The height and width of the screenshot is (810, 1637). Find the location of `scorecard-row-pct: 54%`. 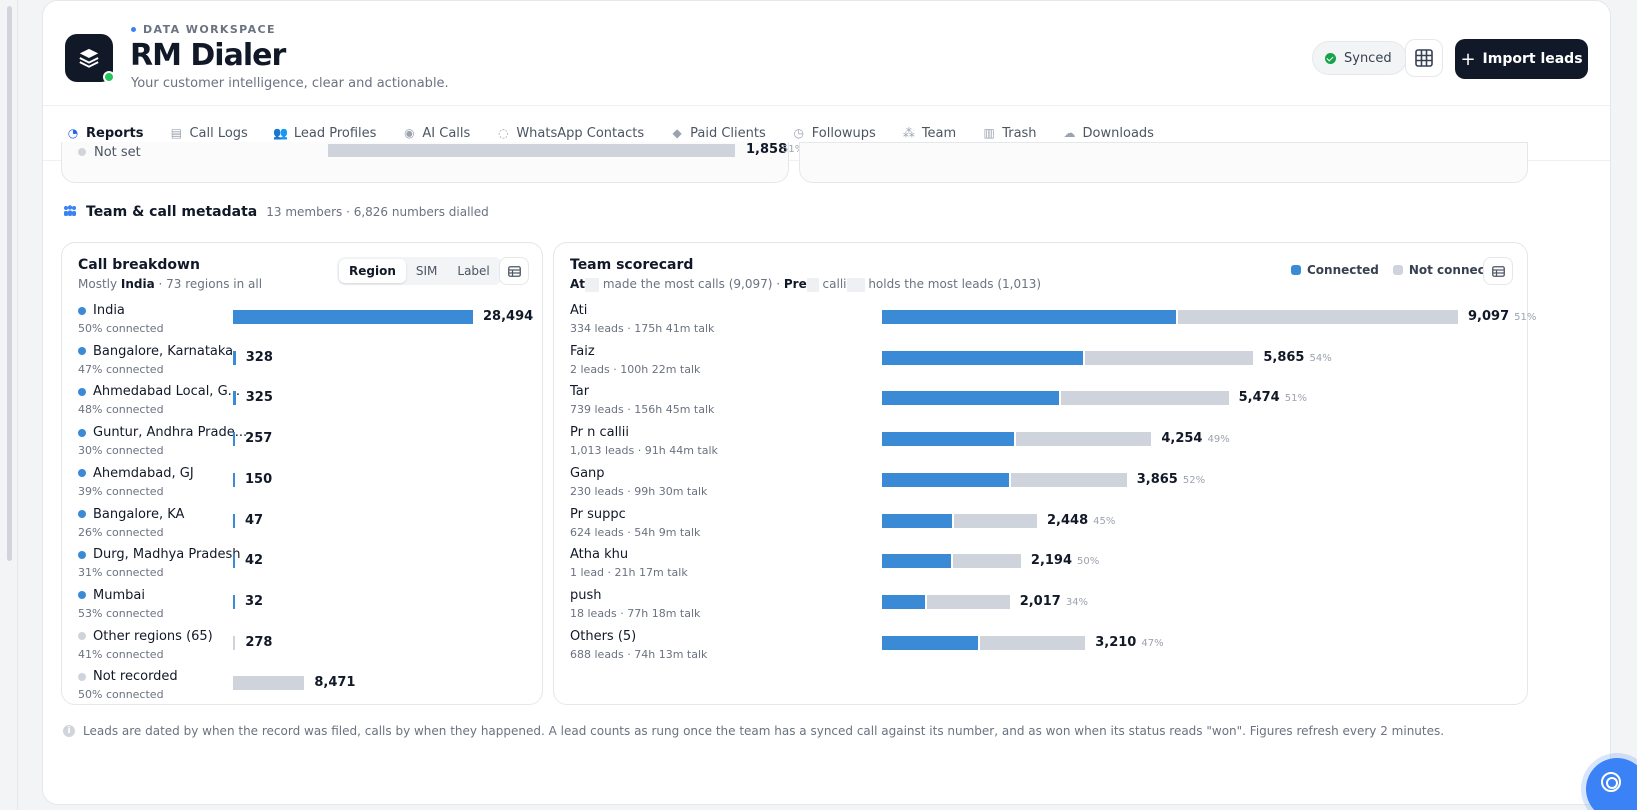

scorecard-row-pct: 54% is located at coordinates (1320, 358).